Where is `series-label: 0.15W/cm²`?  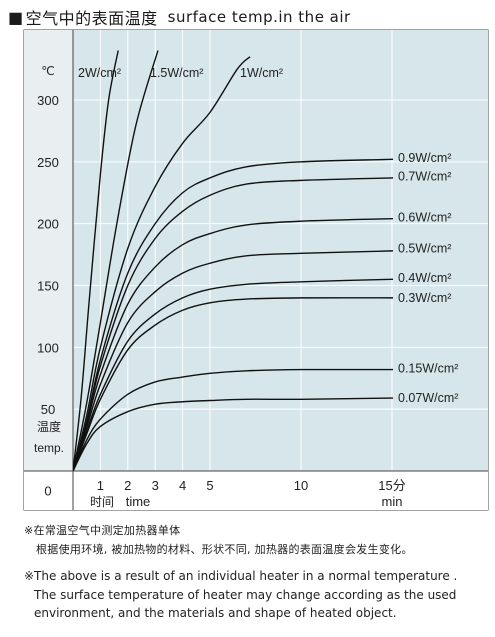
series-label: 0.15W/cm² is located at coordinates (428, 368).